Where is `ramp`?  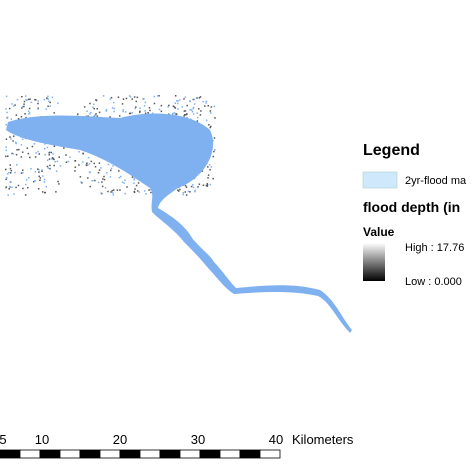
ramp is located at coordinates (374, 262).